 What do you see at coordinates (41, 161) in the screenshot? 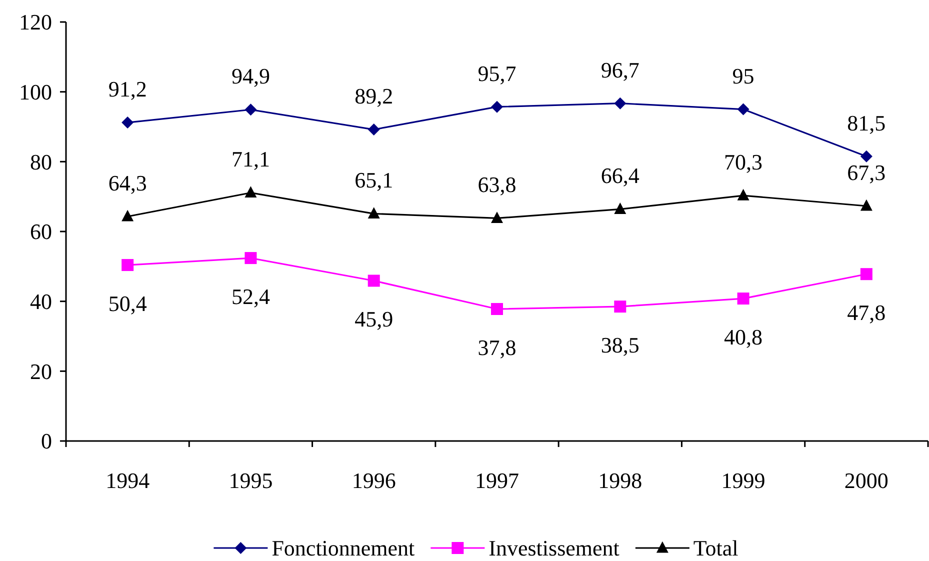
I see `y-tick-label: 80` at bounding box center [41, 161].